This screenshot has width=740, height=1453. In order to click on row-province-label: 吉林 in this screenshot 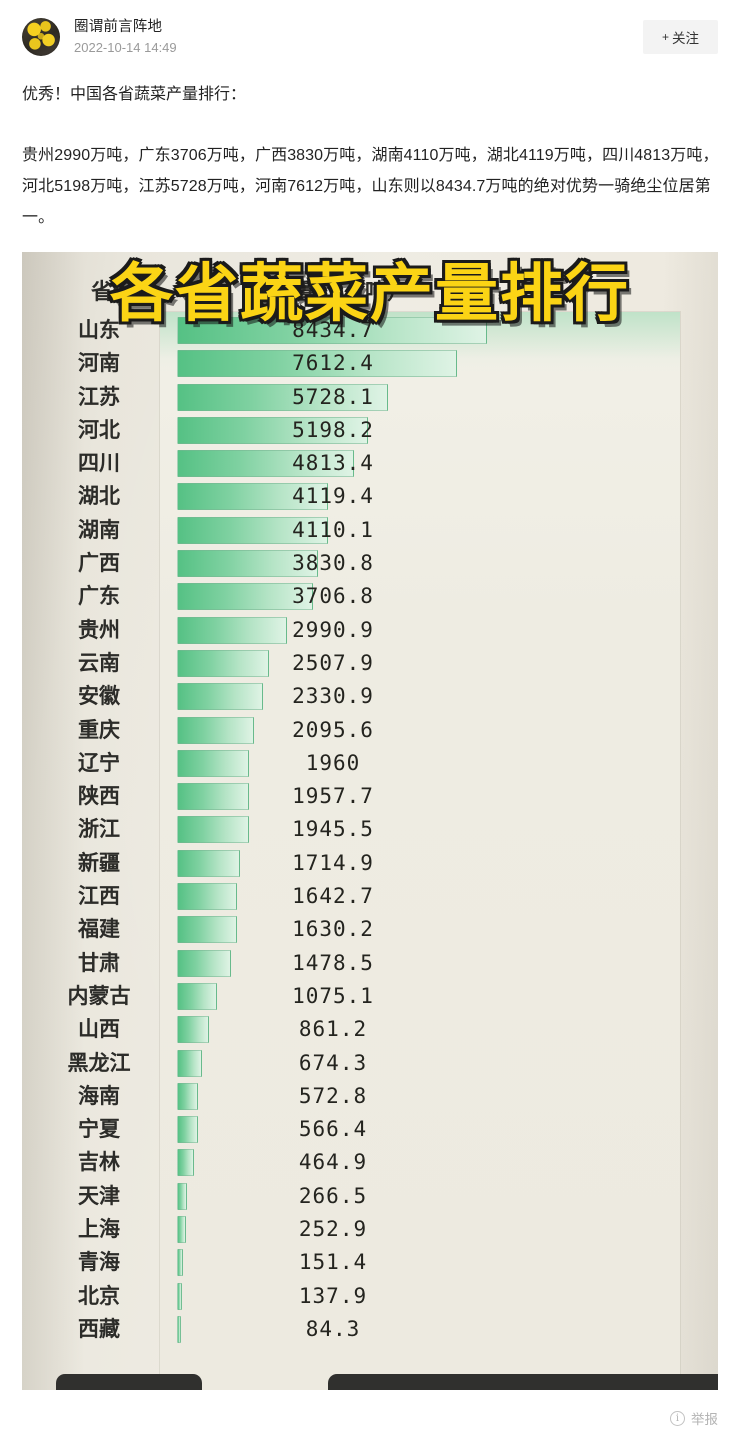, I will do `click(99, 1162)`.